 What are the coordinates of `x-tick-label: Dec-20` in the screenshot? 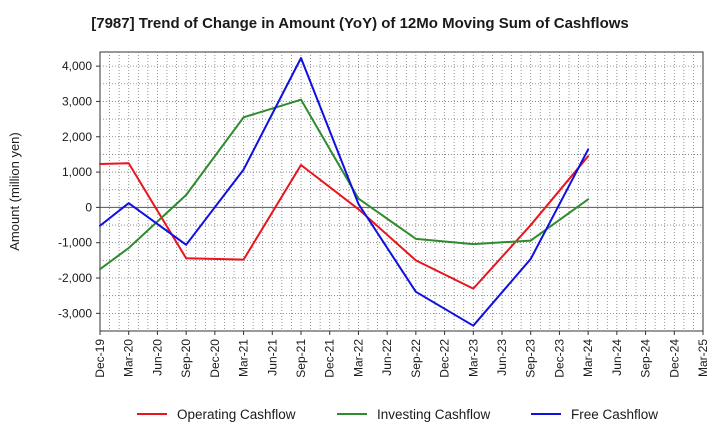 It's located at (215, 358).